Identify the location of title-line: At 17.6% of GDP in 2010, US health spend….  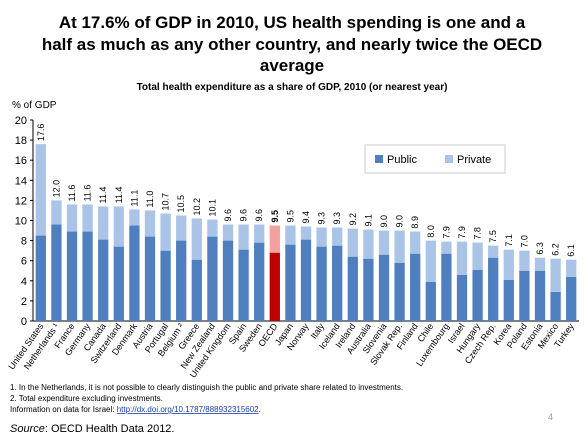
(292, 22).